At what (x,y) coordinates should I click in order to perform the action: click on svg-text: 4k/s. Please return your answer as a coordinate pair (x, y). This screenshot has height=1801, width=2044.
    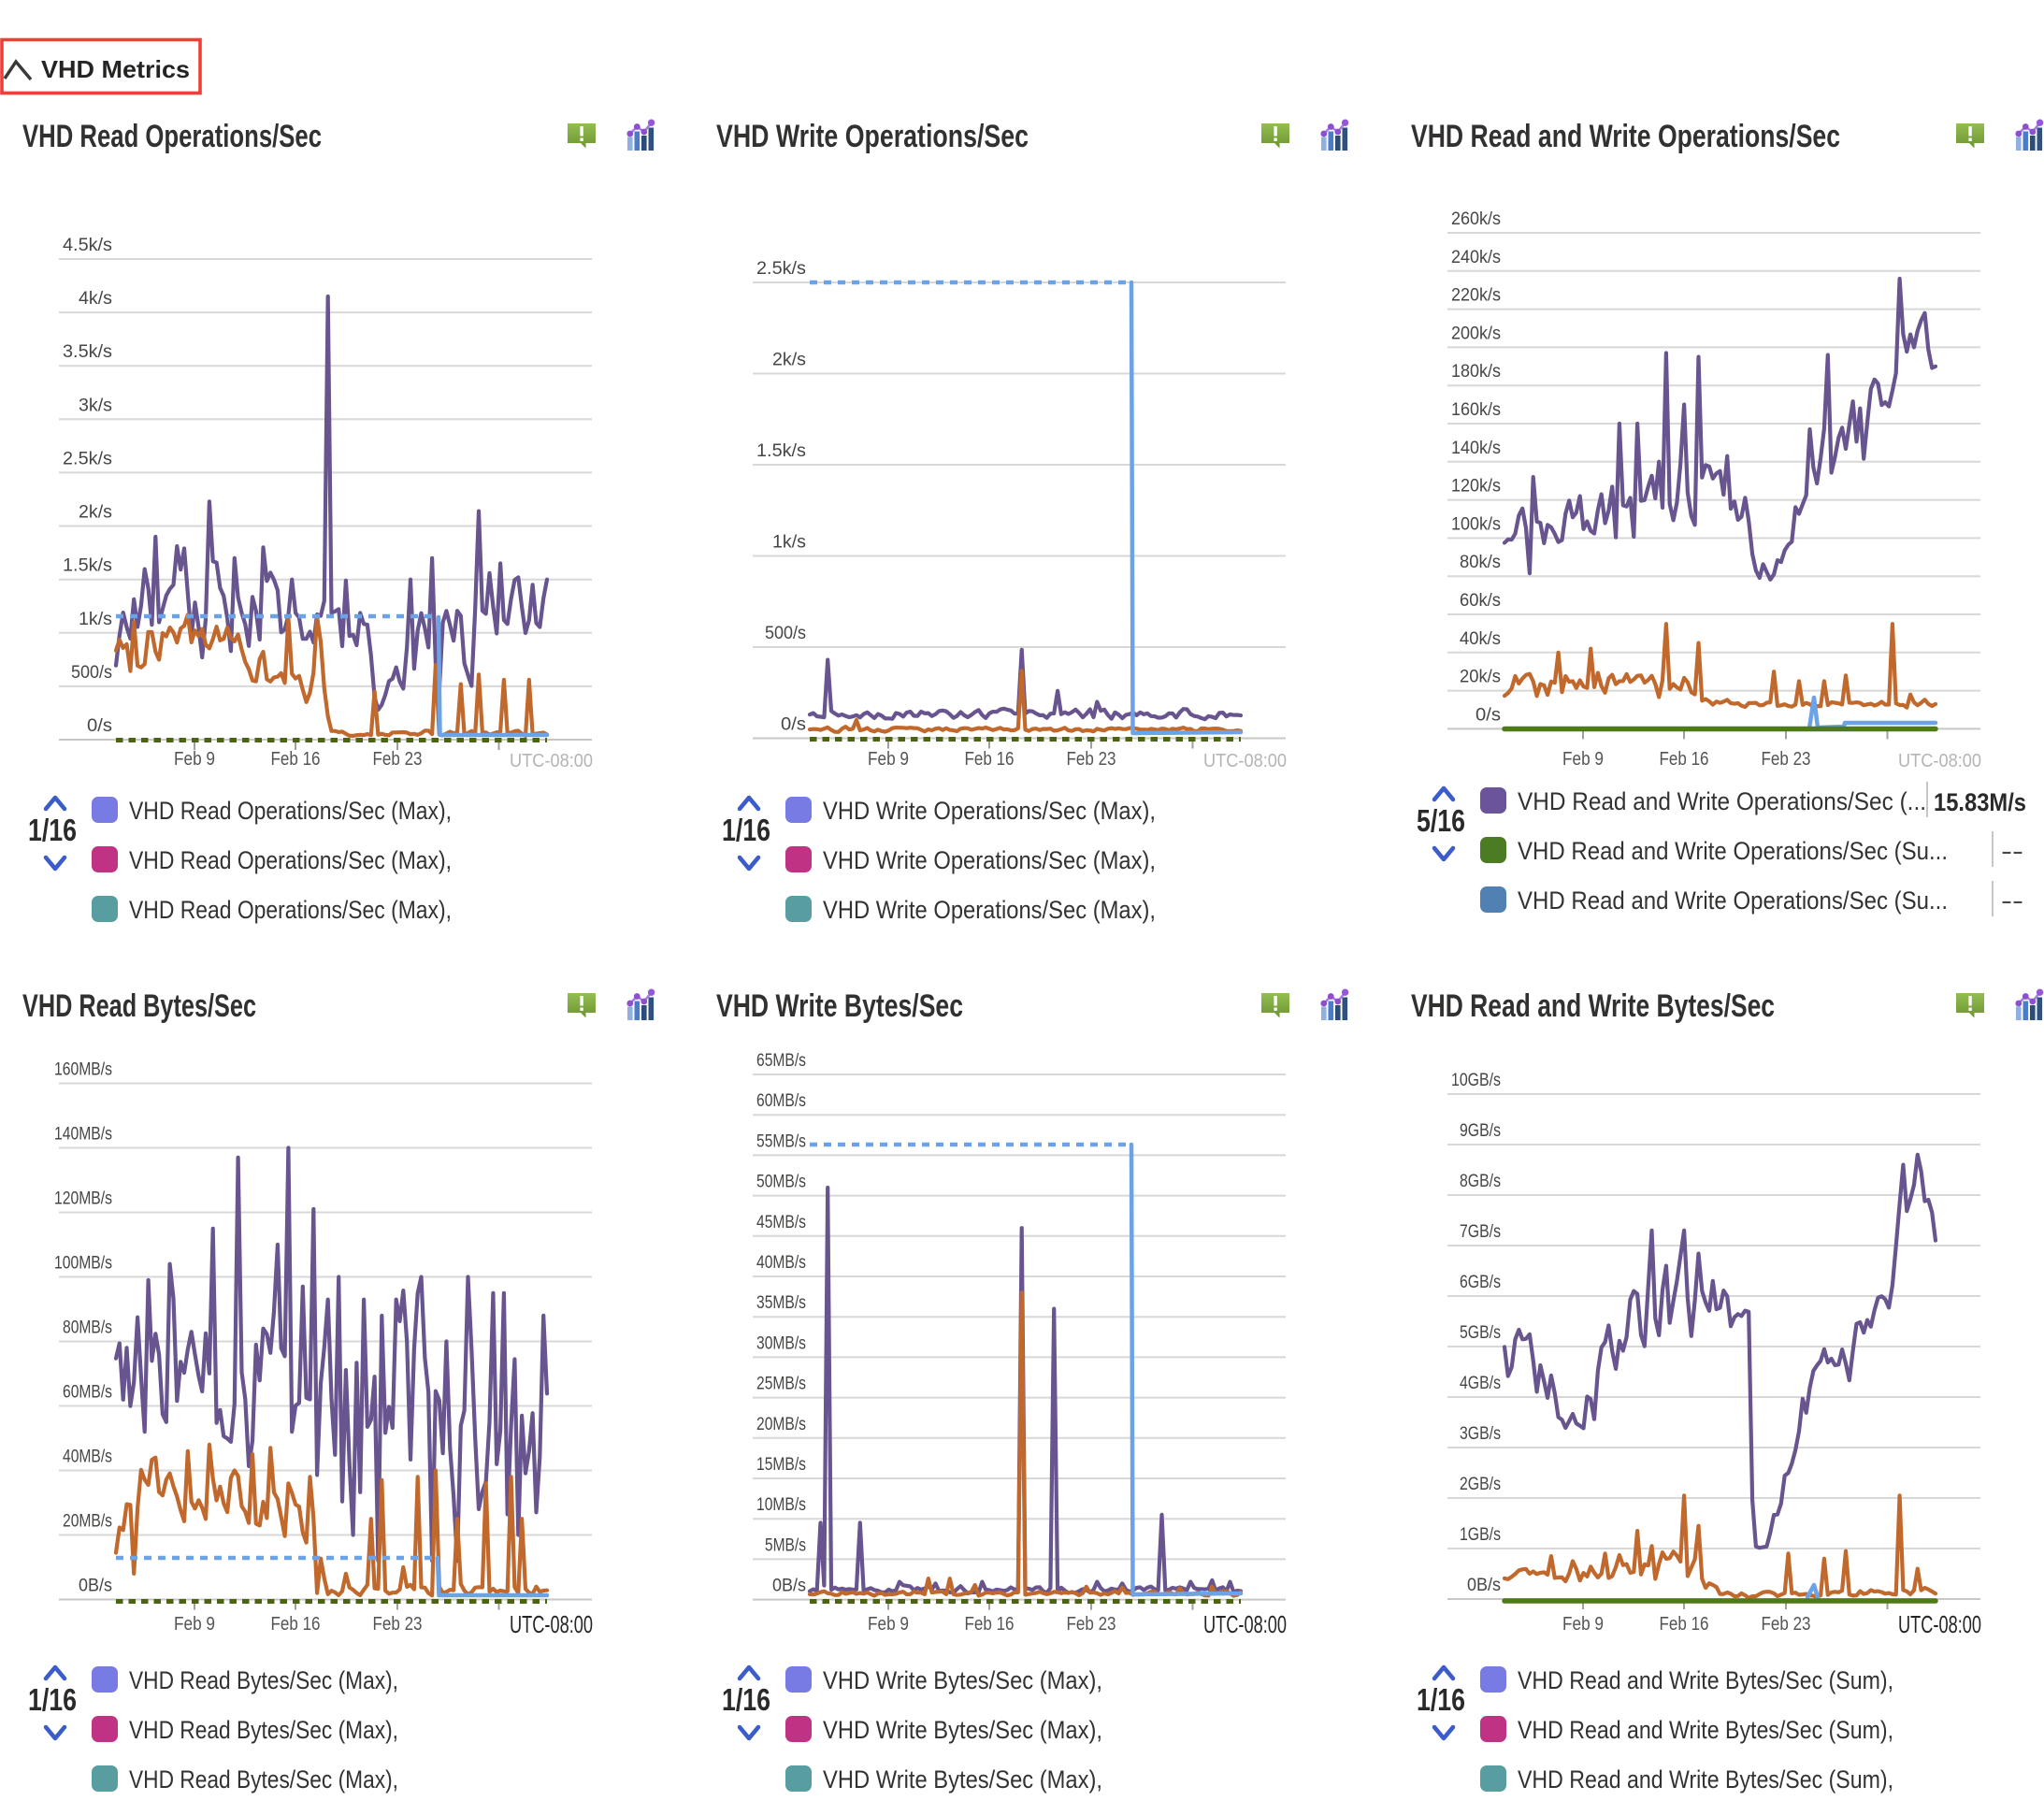
    Looking at the image, I should click on (95, 299).